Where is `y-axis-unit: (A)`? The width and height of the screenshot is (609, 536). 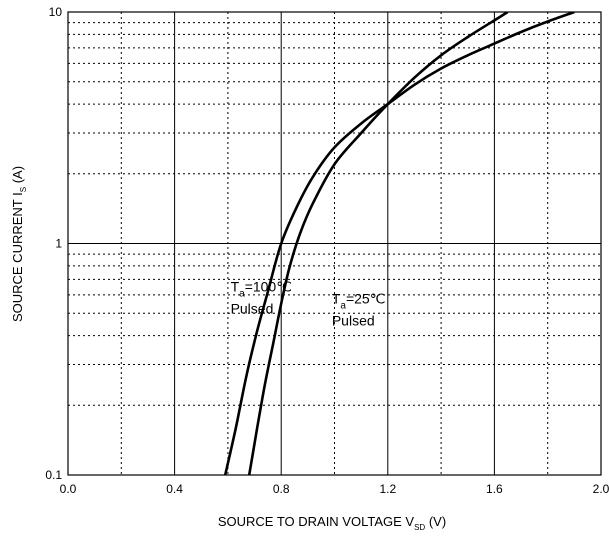 y-axis-unit: (A) is located at coordinates (17, 176).